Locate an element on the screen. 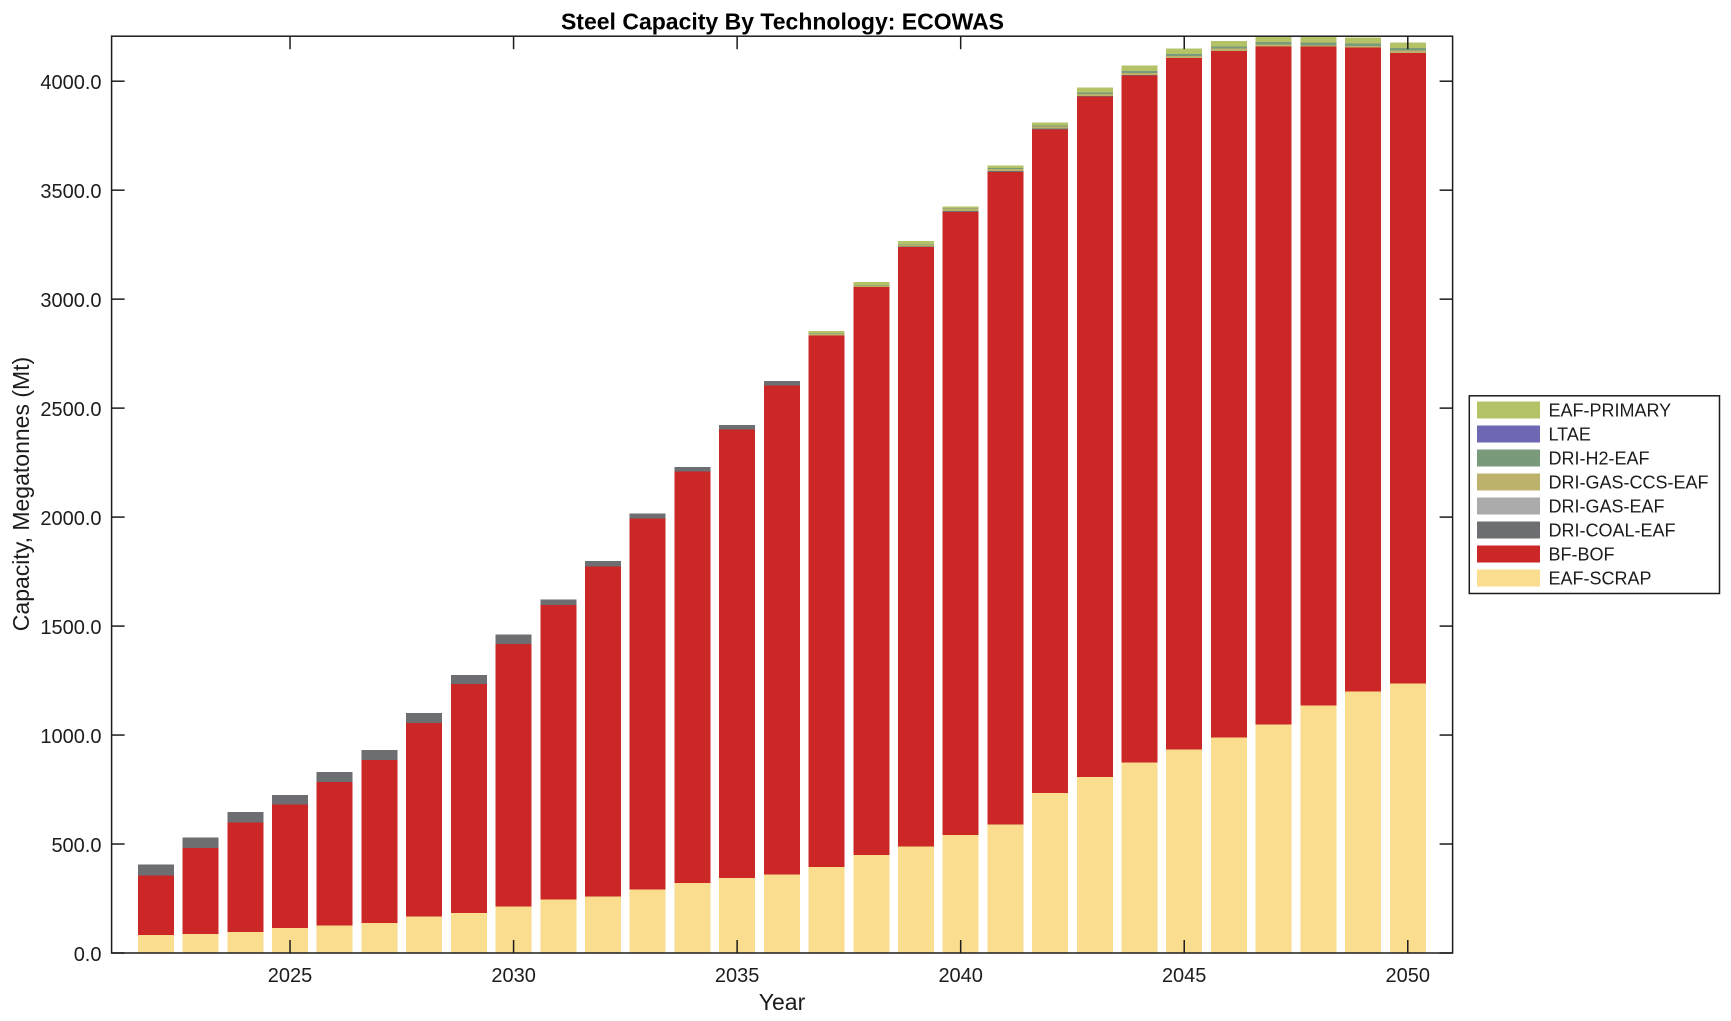 The width and height of the screenshot is (1731, 1021). svg-text: EAF-PRIMARY is located at coordinates (1610, 411).